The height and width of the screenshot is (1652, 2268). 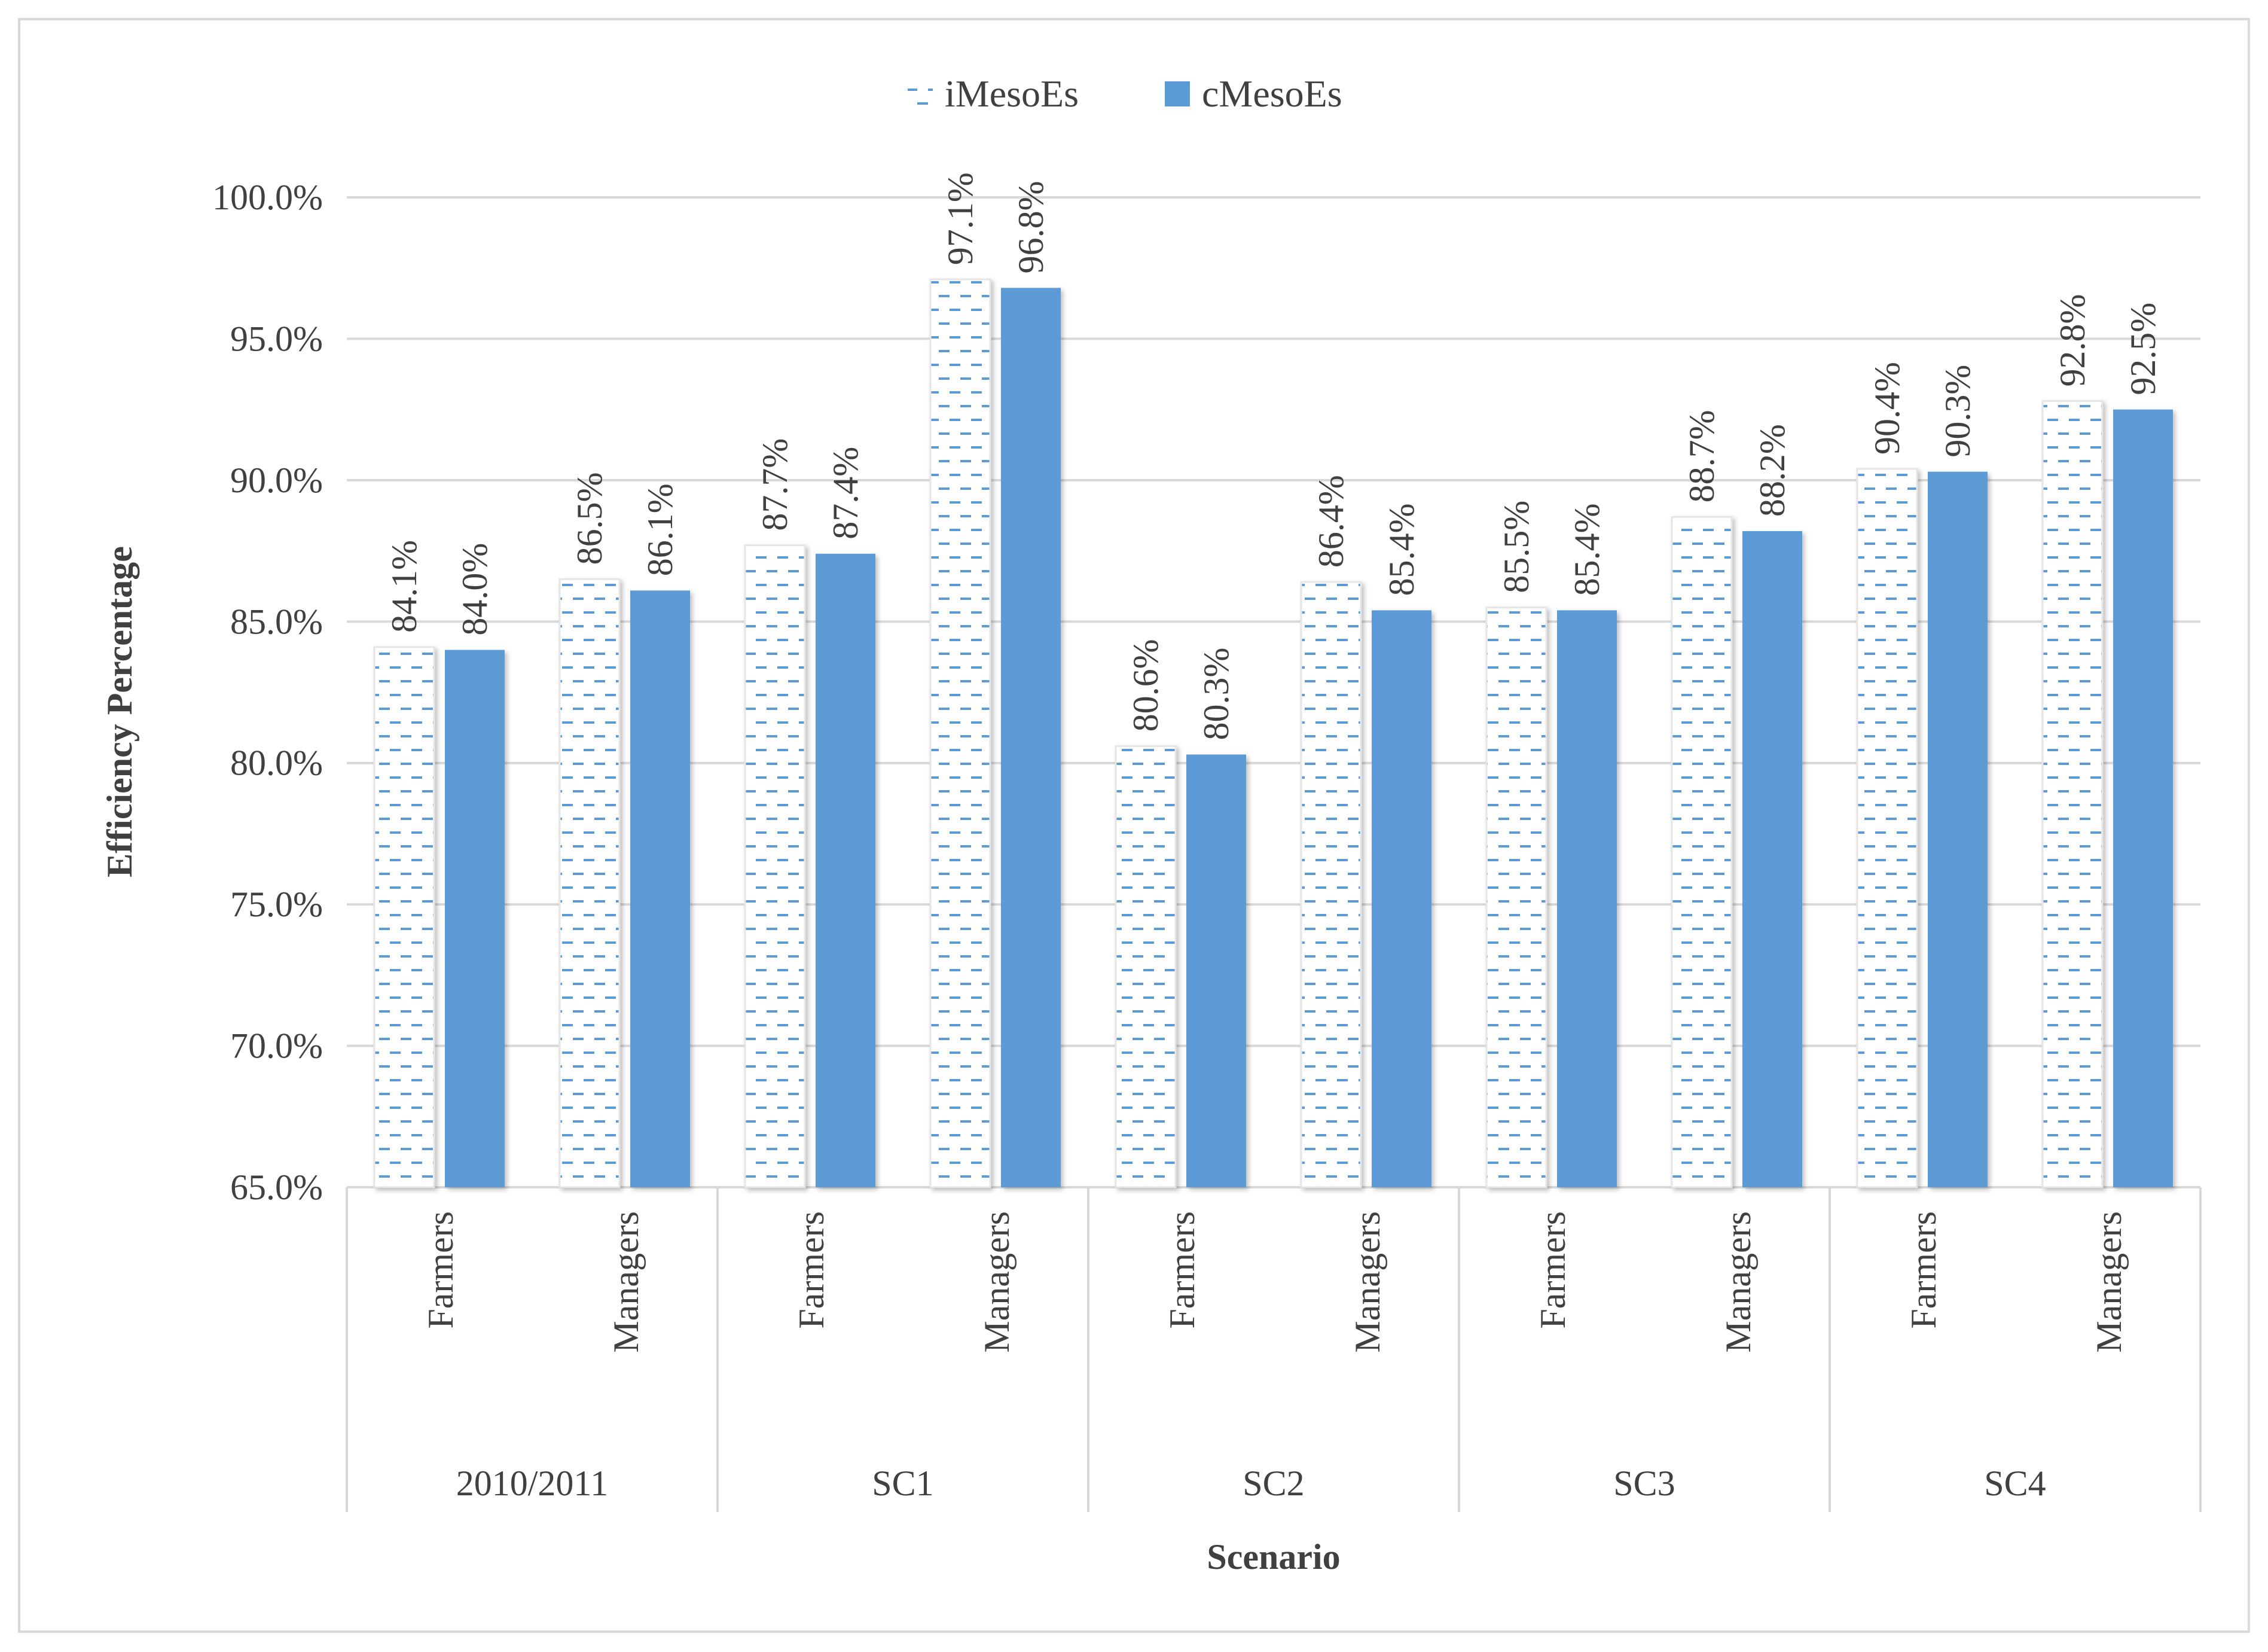 I want to click on y-axis-title: Efficiency Percentage, so click(x=119, y=711).